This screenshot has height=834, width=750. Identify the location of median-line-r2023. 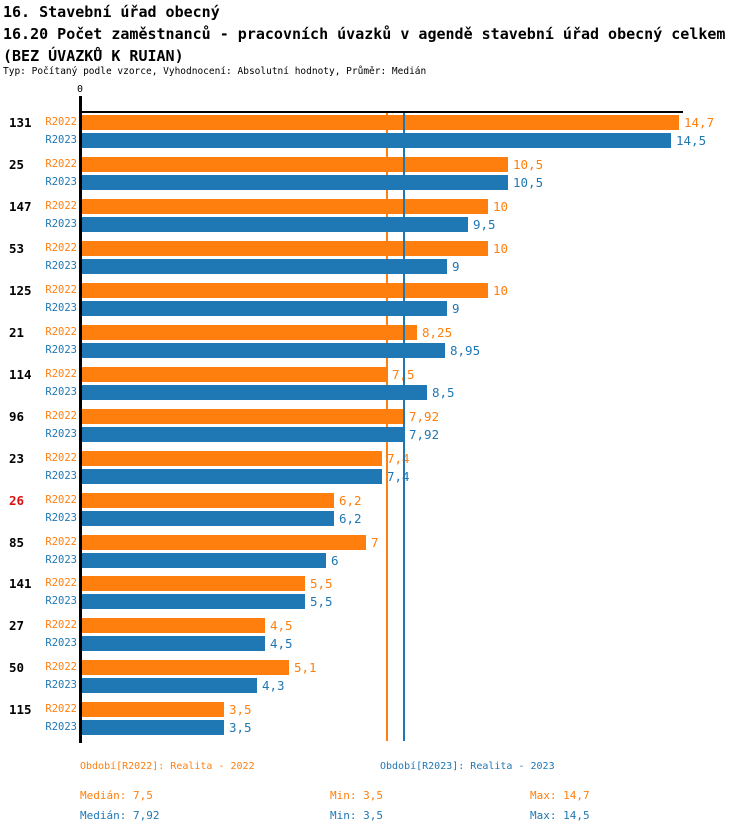
(404, 427).